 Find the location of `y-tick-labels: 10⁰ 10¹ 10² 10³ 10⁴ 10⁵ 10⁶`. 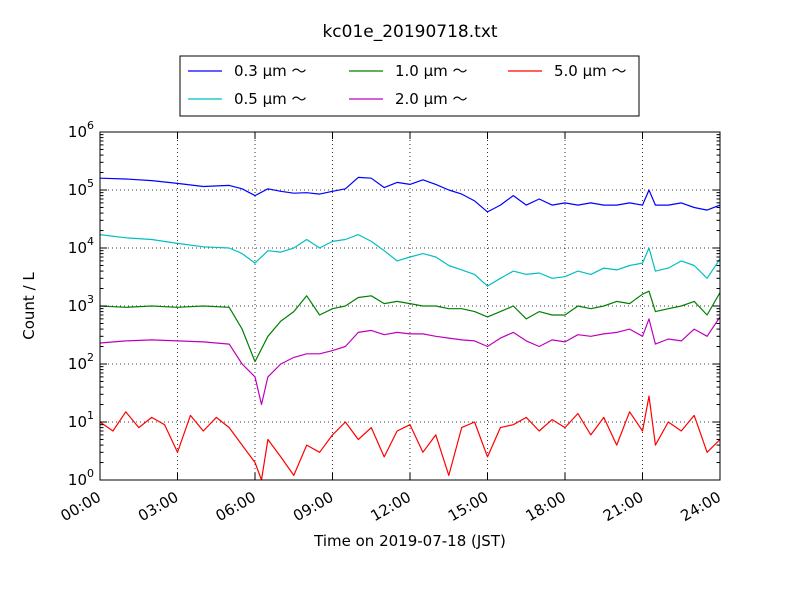

y-tick-labels: 10⁰ 10¹ 10² 10³ 10⁴ 10⁵ 10⁶ is located at coordinates (81, 304).